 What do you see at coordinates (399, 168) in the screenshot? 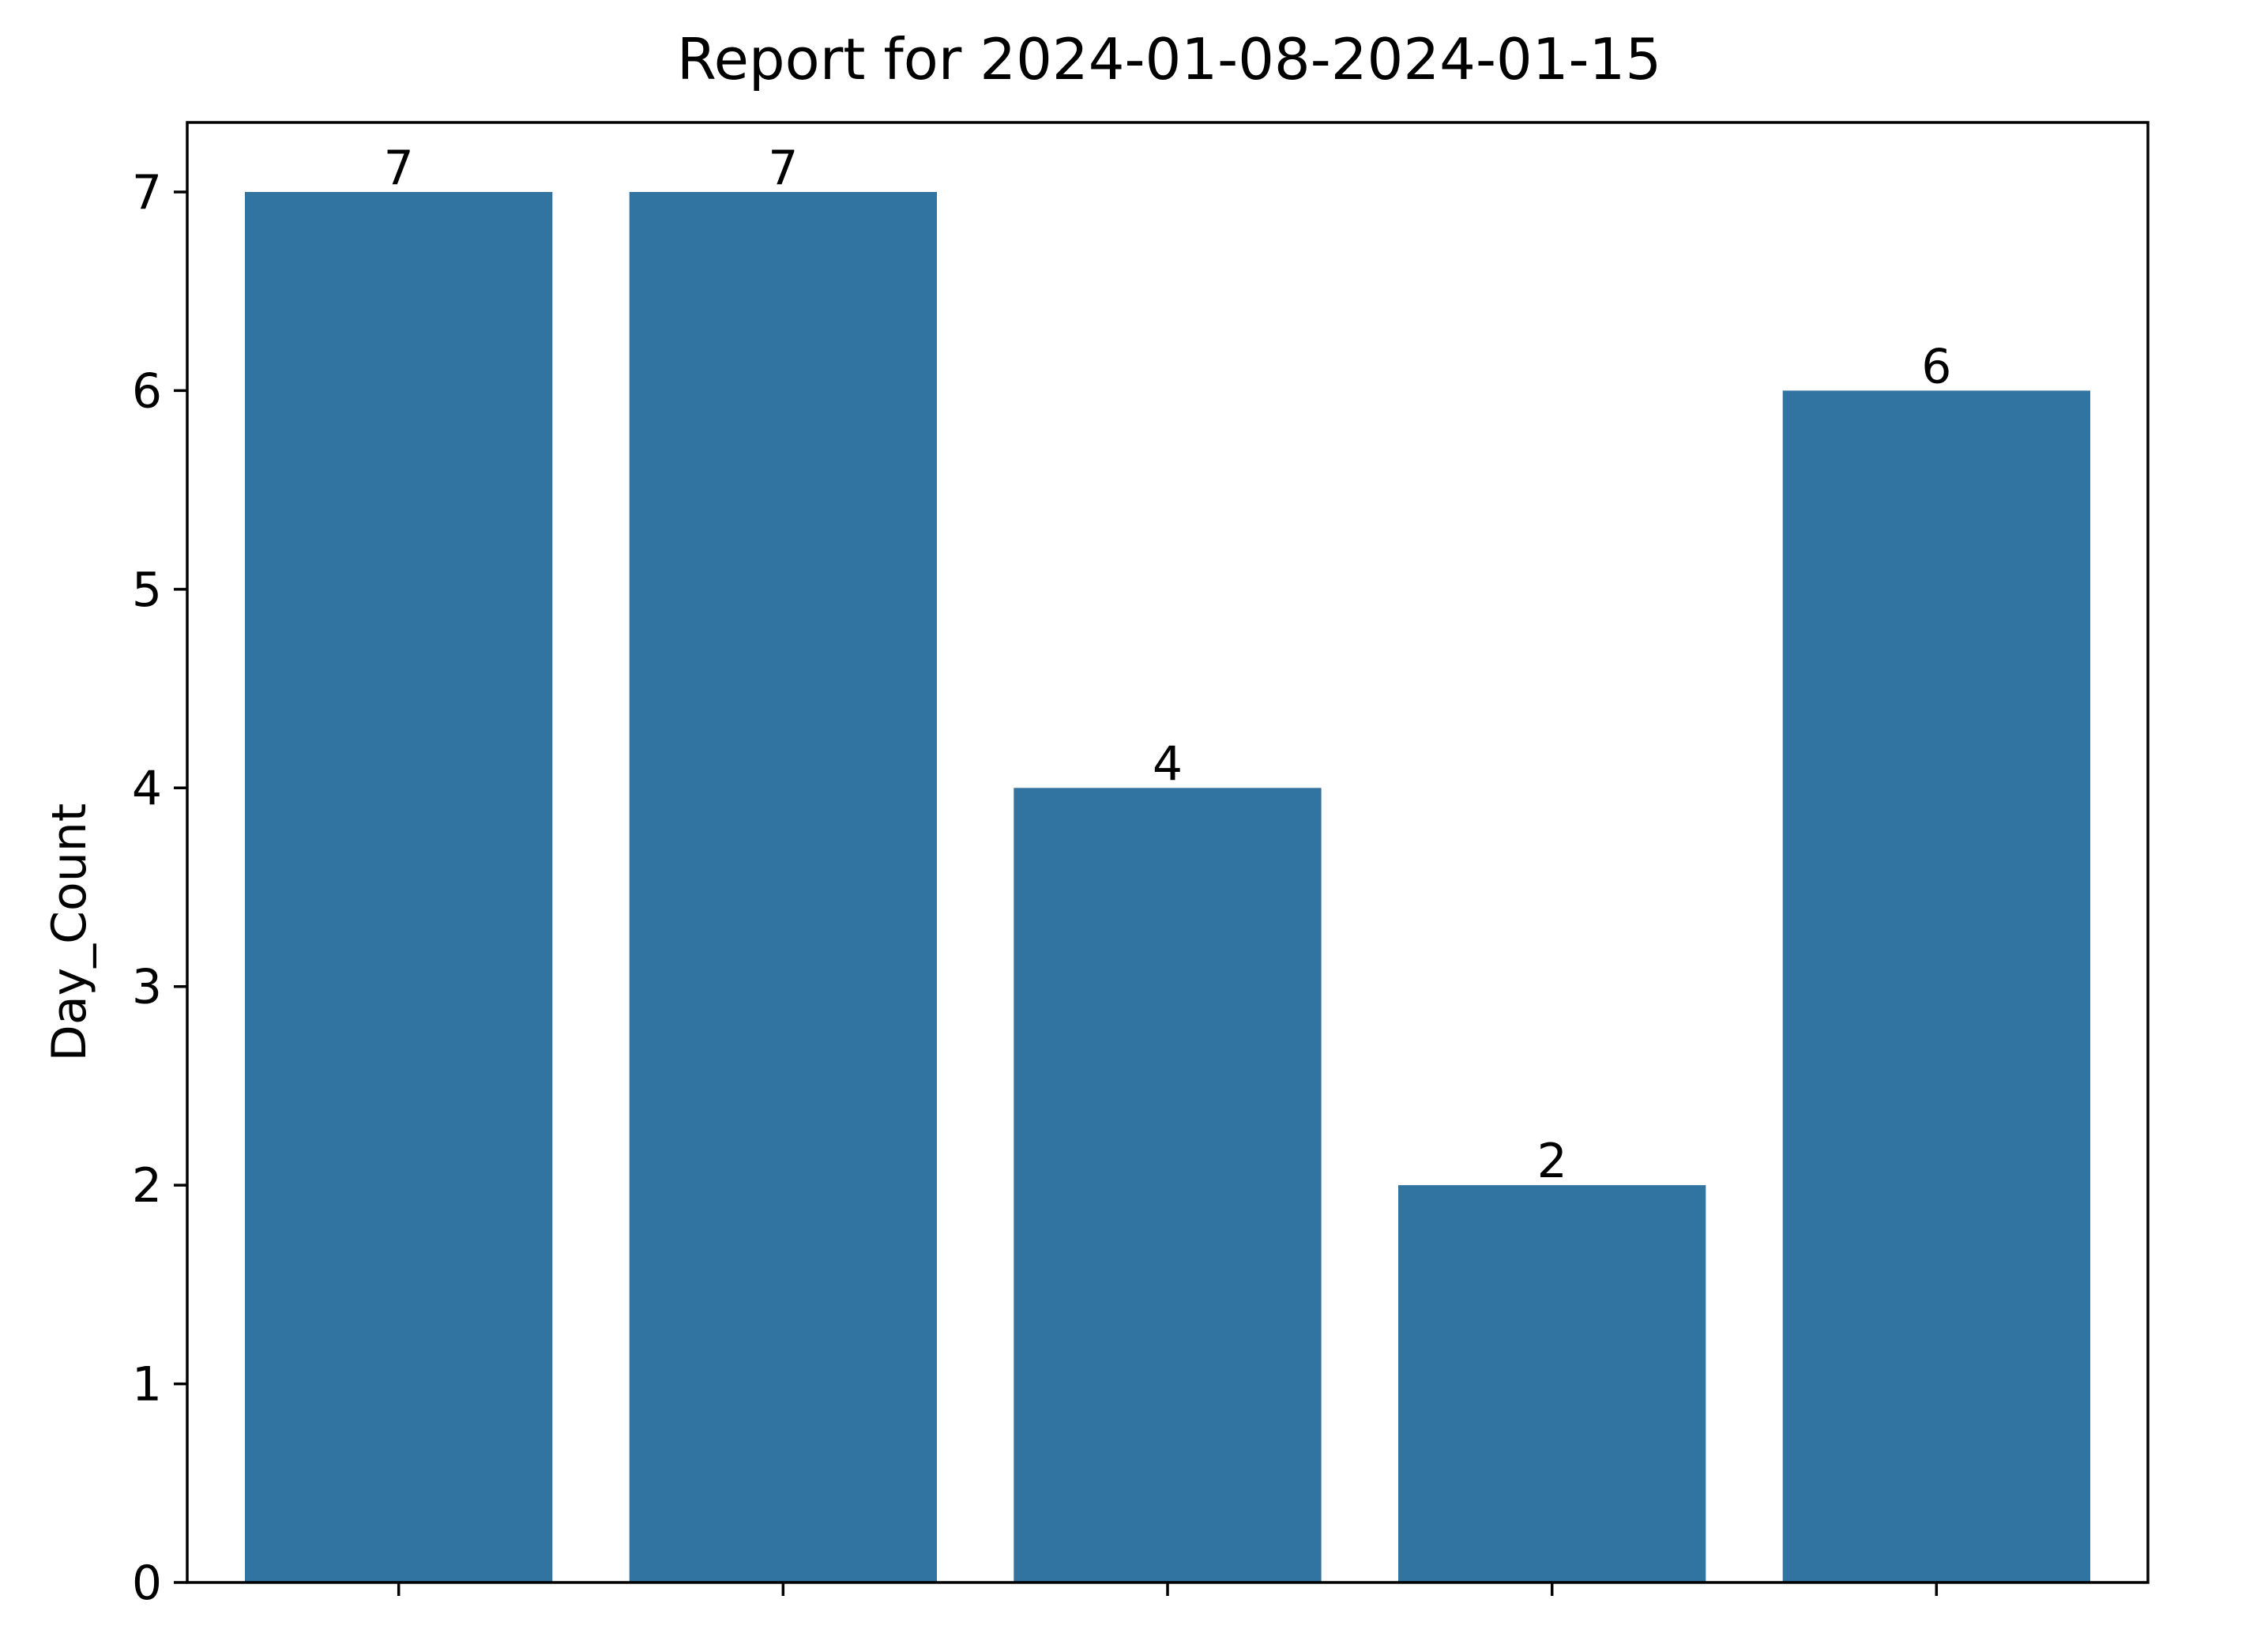
I see `bar-value-label-1: 7` at bounding box center [399, 168].